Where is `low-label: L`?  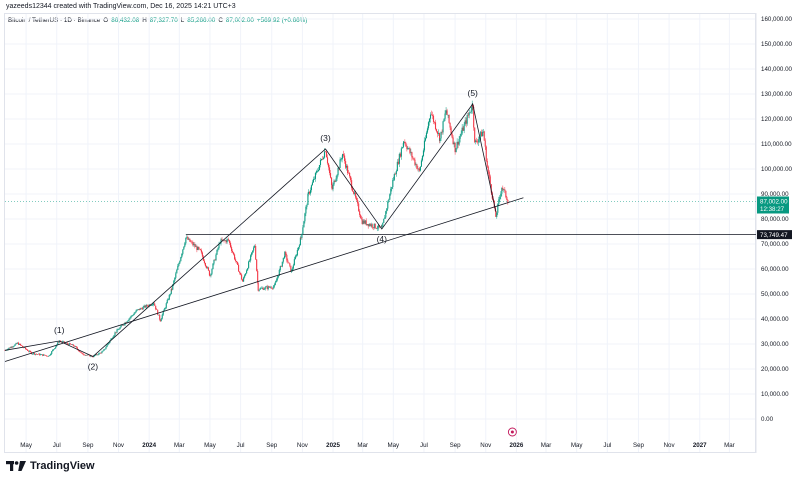 low-label: L is located at coordinates (182, 20).